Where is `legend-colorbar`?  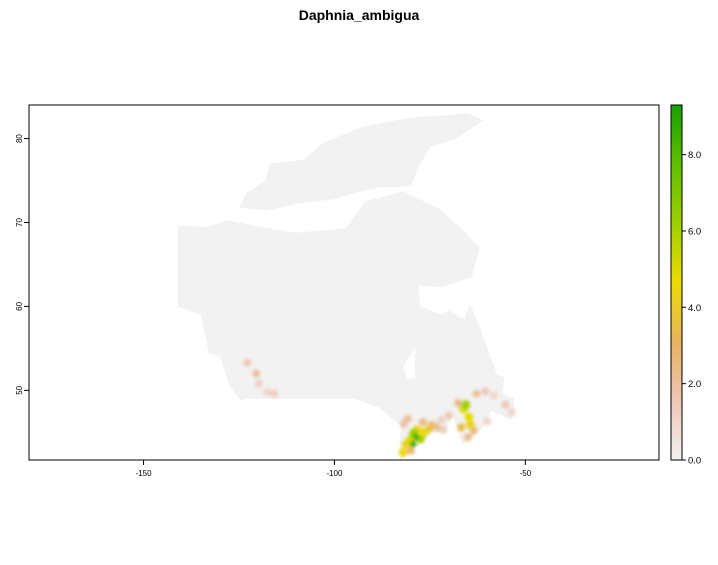
legend-colorbar is located at coordinates (676, 282).